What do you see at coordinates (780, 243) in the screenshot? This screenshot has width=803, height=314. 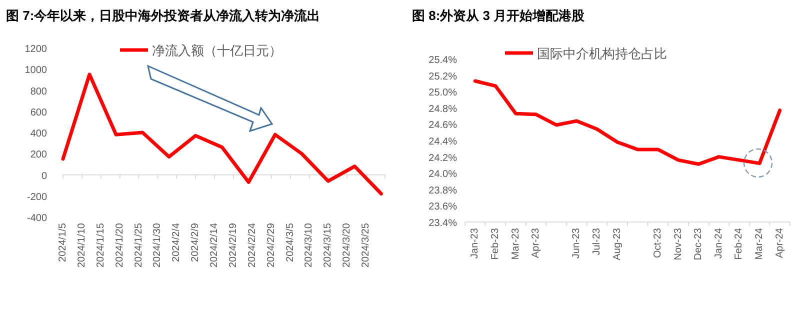 I see `x-tick-label: Apr-24` at bounding box center [780, 243].